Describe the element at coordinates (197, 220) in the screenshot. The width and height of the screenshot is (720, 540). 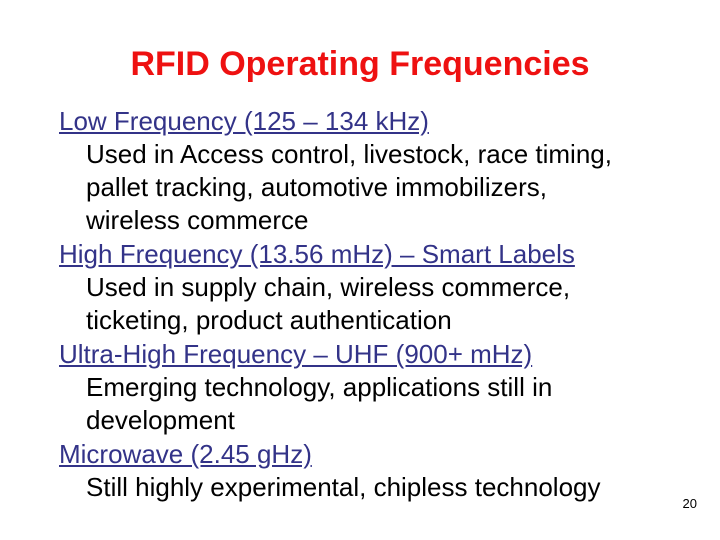
I see `body-line: wireless commerce` at that location.